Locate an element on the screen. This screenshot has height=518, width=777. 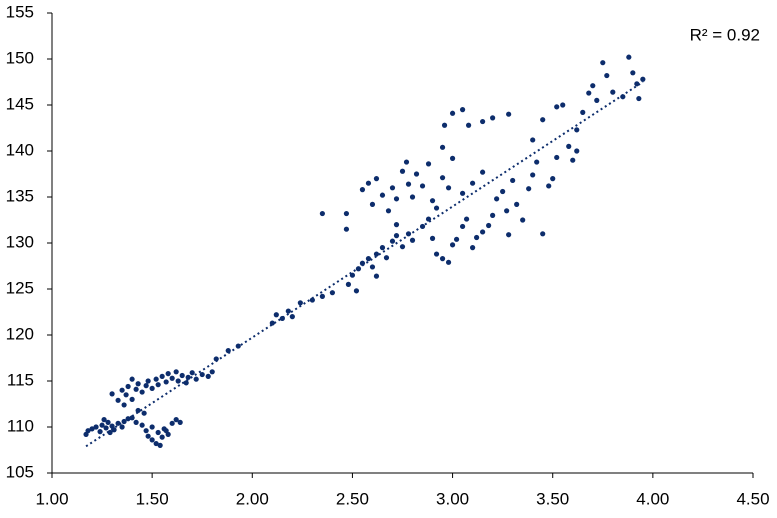
y-tick-label: 115 is located at coordinates (20, 379).